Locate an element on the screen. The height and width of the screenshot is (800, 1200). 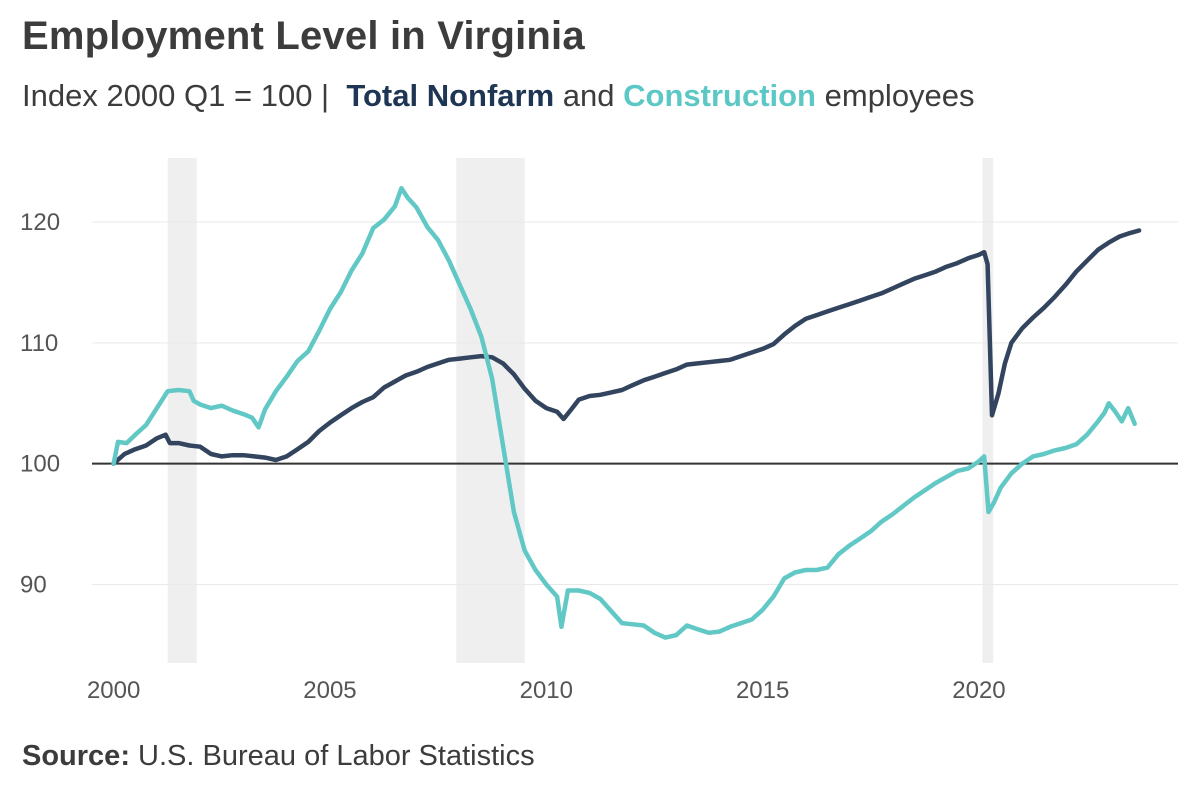
chart-title: Employment Level in Virginia is located at coordinates (303, 36).